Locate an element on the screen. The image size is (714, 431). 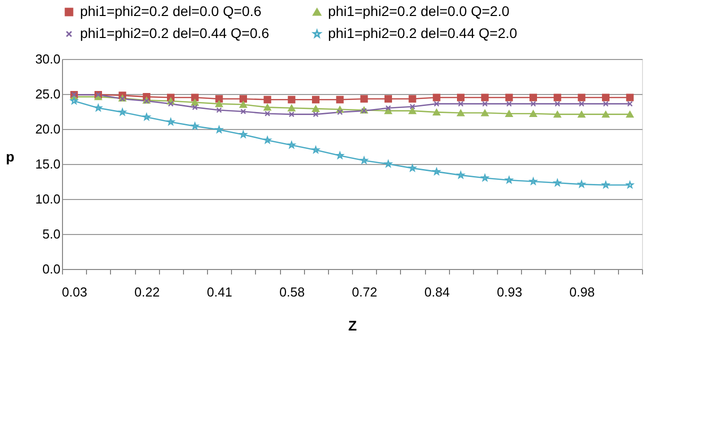
y-tick-label: 5.0 is located at coordinates (51, 234).